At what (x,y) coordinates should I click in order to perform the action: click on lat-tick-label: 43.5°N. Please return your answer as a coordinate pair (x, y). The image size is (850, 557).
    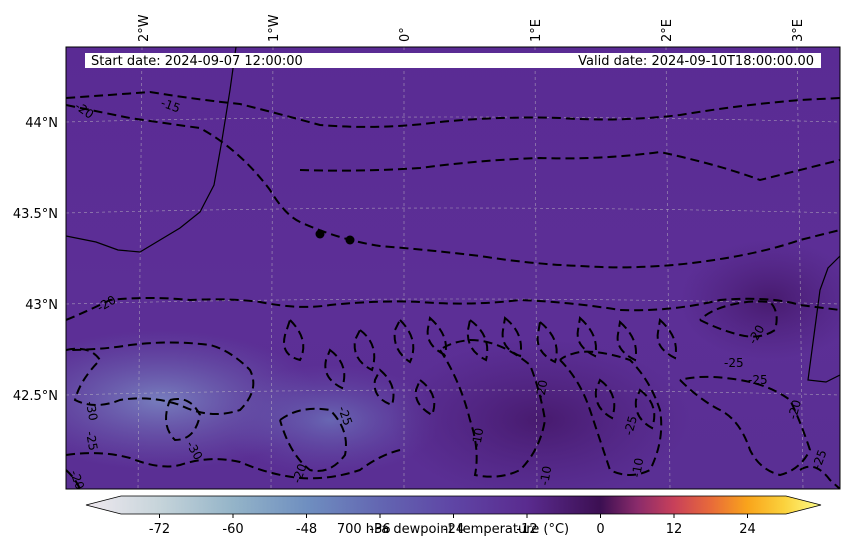
    Looking at the image, I should click on (35, 214).